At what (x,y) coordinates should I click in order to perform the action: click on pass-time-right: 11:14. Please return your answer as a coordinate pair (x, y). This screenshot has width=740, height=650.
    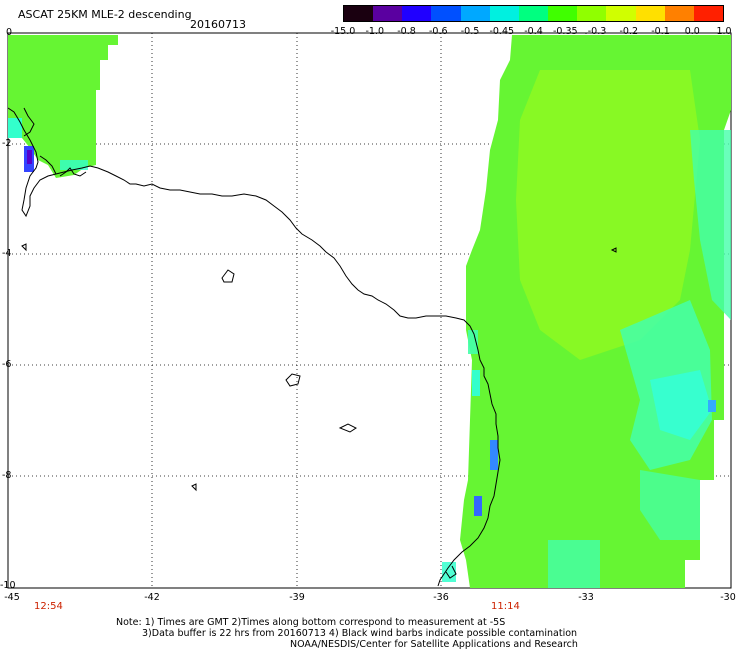
    Looking at the image, I should click on (505, 606).